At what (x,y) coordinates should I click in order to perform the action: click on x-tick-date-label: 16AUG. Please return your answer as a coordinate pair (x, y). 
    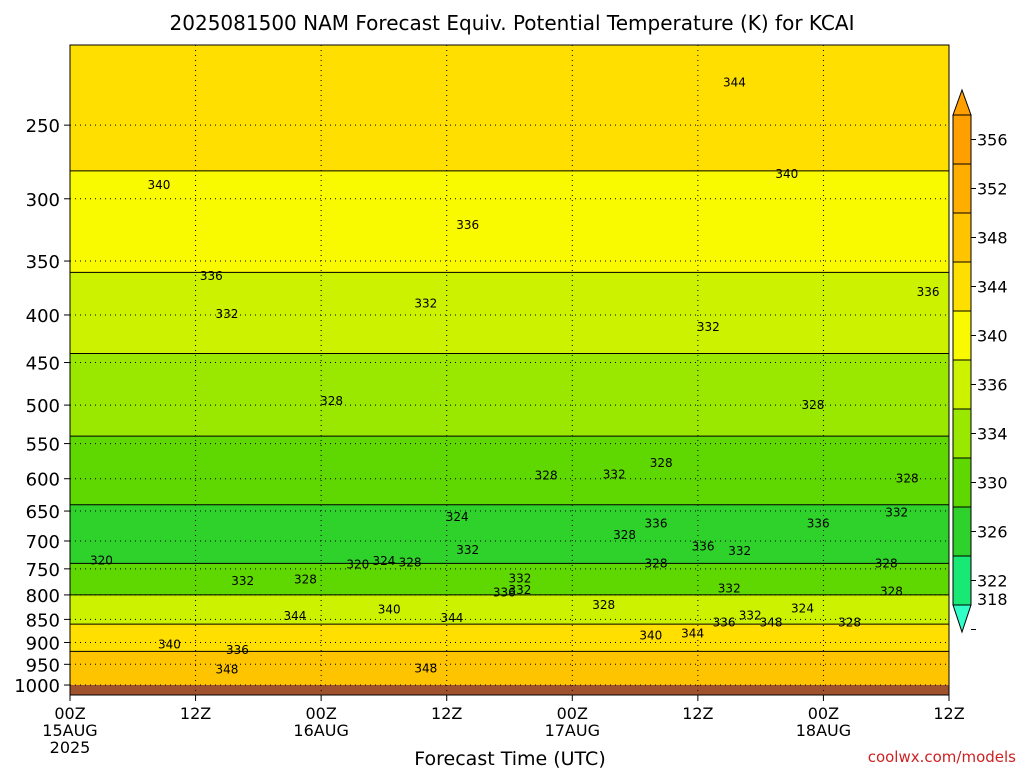
    Looking at the image, I should click on (320, 730).